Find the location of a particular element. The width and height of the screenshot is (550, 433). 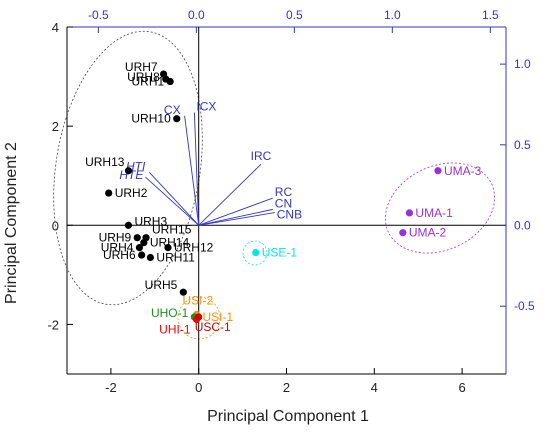

right-tick-label: -0.5 is located at coordinates (524, 306).